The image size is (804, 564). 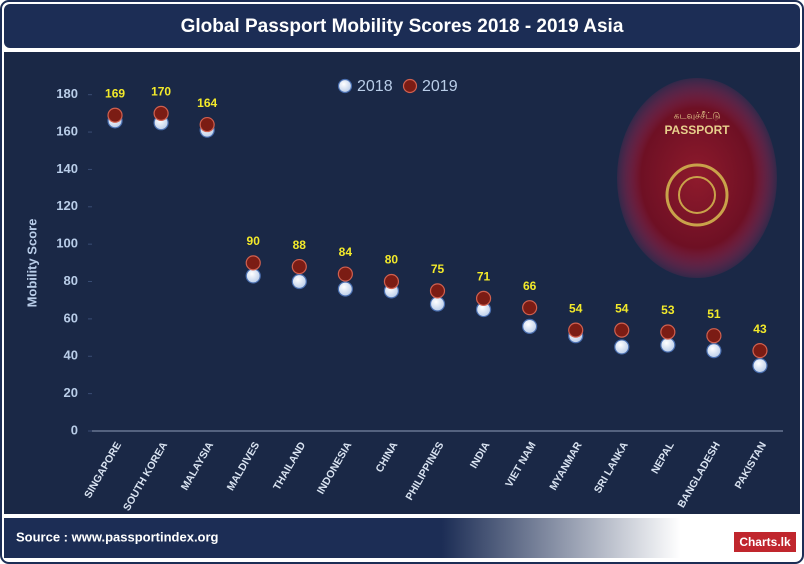 I want to click on legend-label: 2018, so click(x=375, y=86).